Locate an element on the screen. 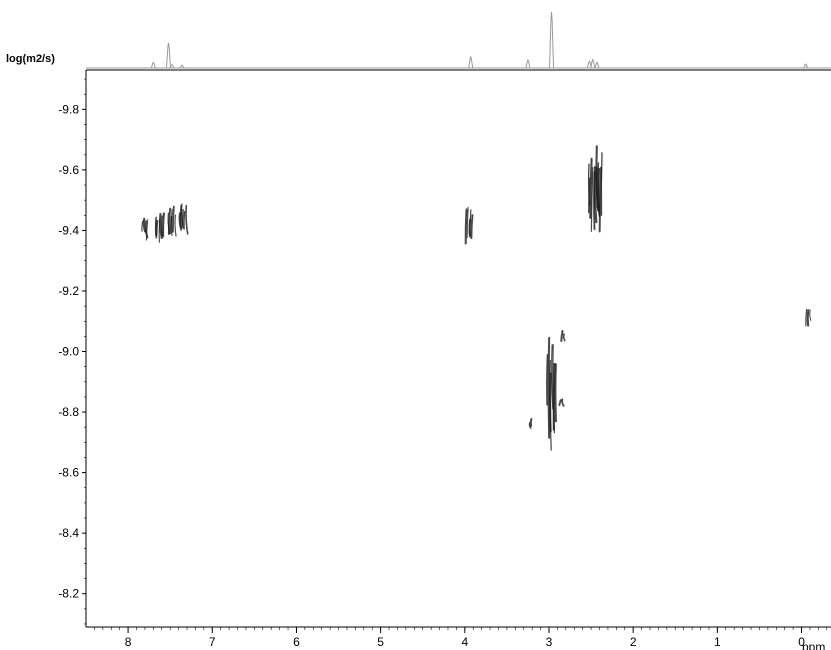  y-tick-label-7: -8.4 is located at coordinates (68, 533).